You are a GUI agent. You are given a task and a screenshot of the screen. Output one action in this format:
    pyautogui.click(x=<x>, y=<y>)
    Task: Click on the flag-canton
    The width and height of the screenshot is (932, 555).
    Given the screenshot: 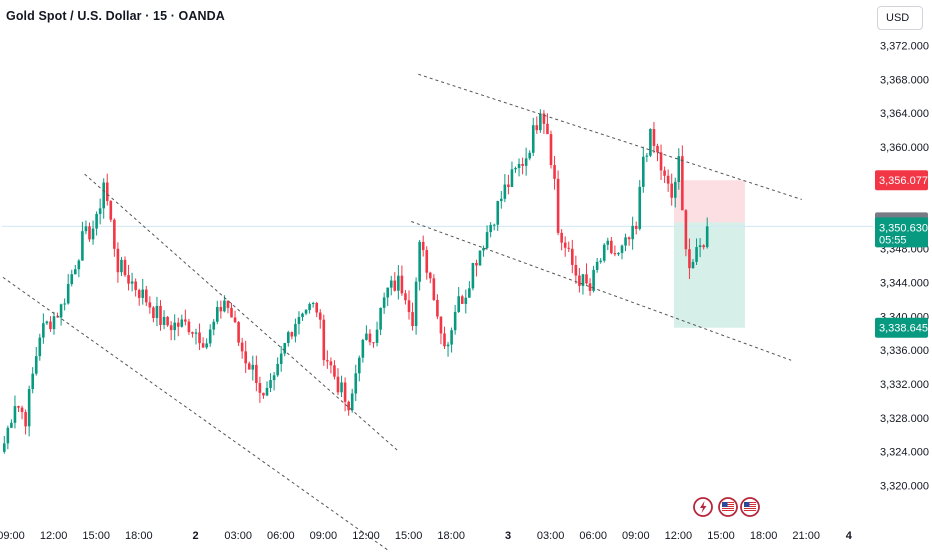 What is the action you would take?
    pyautogui.click(x=747, y=504)
    